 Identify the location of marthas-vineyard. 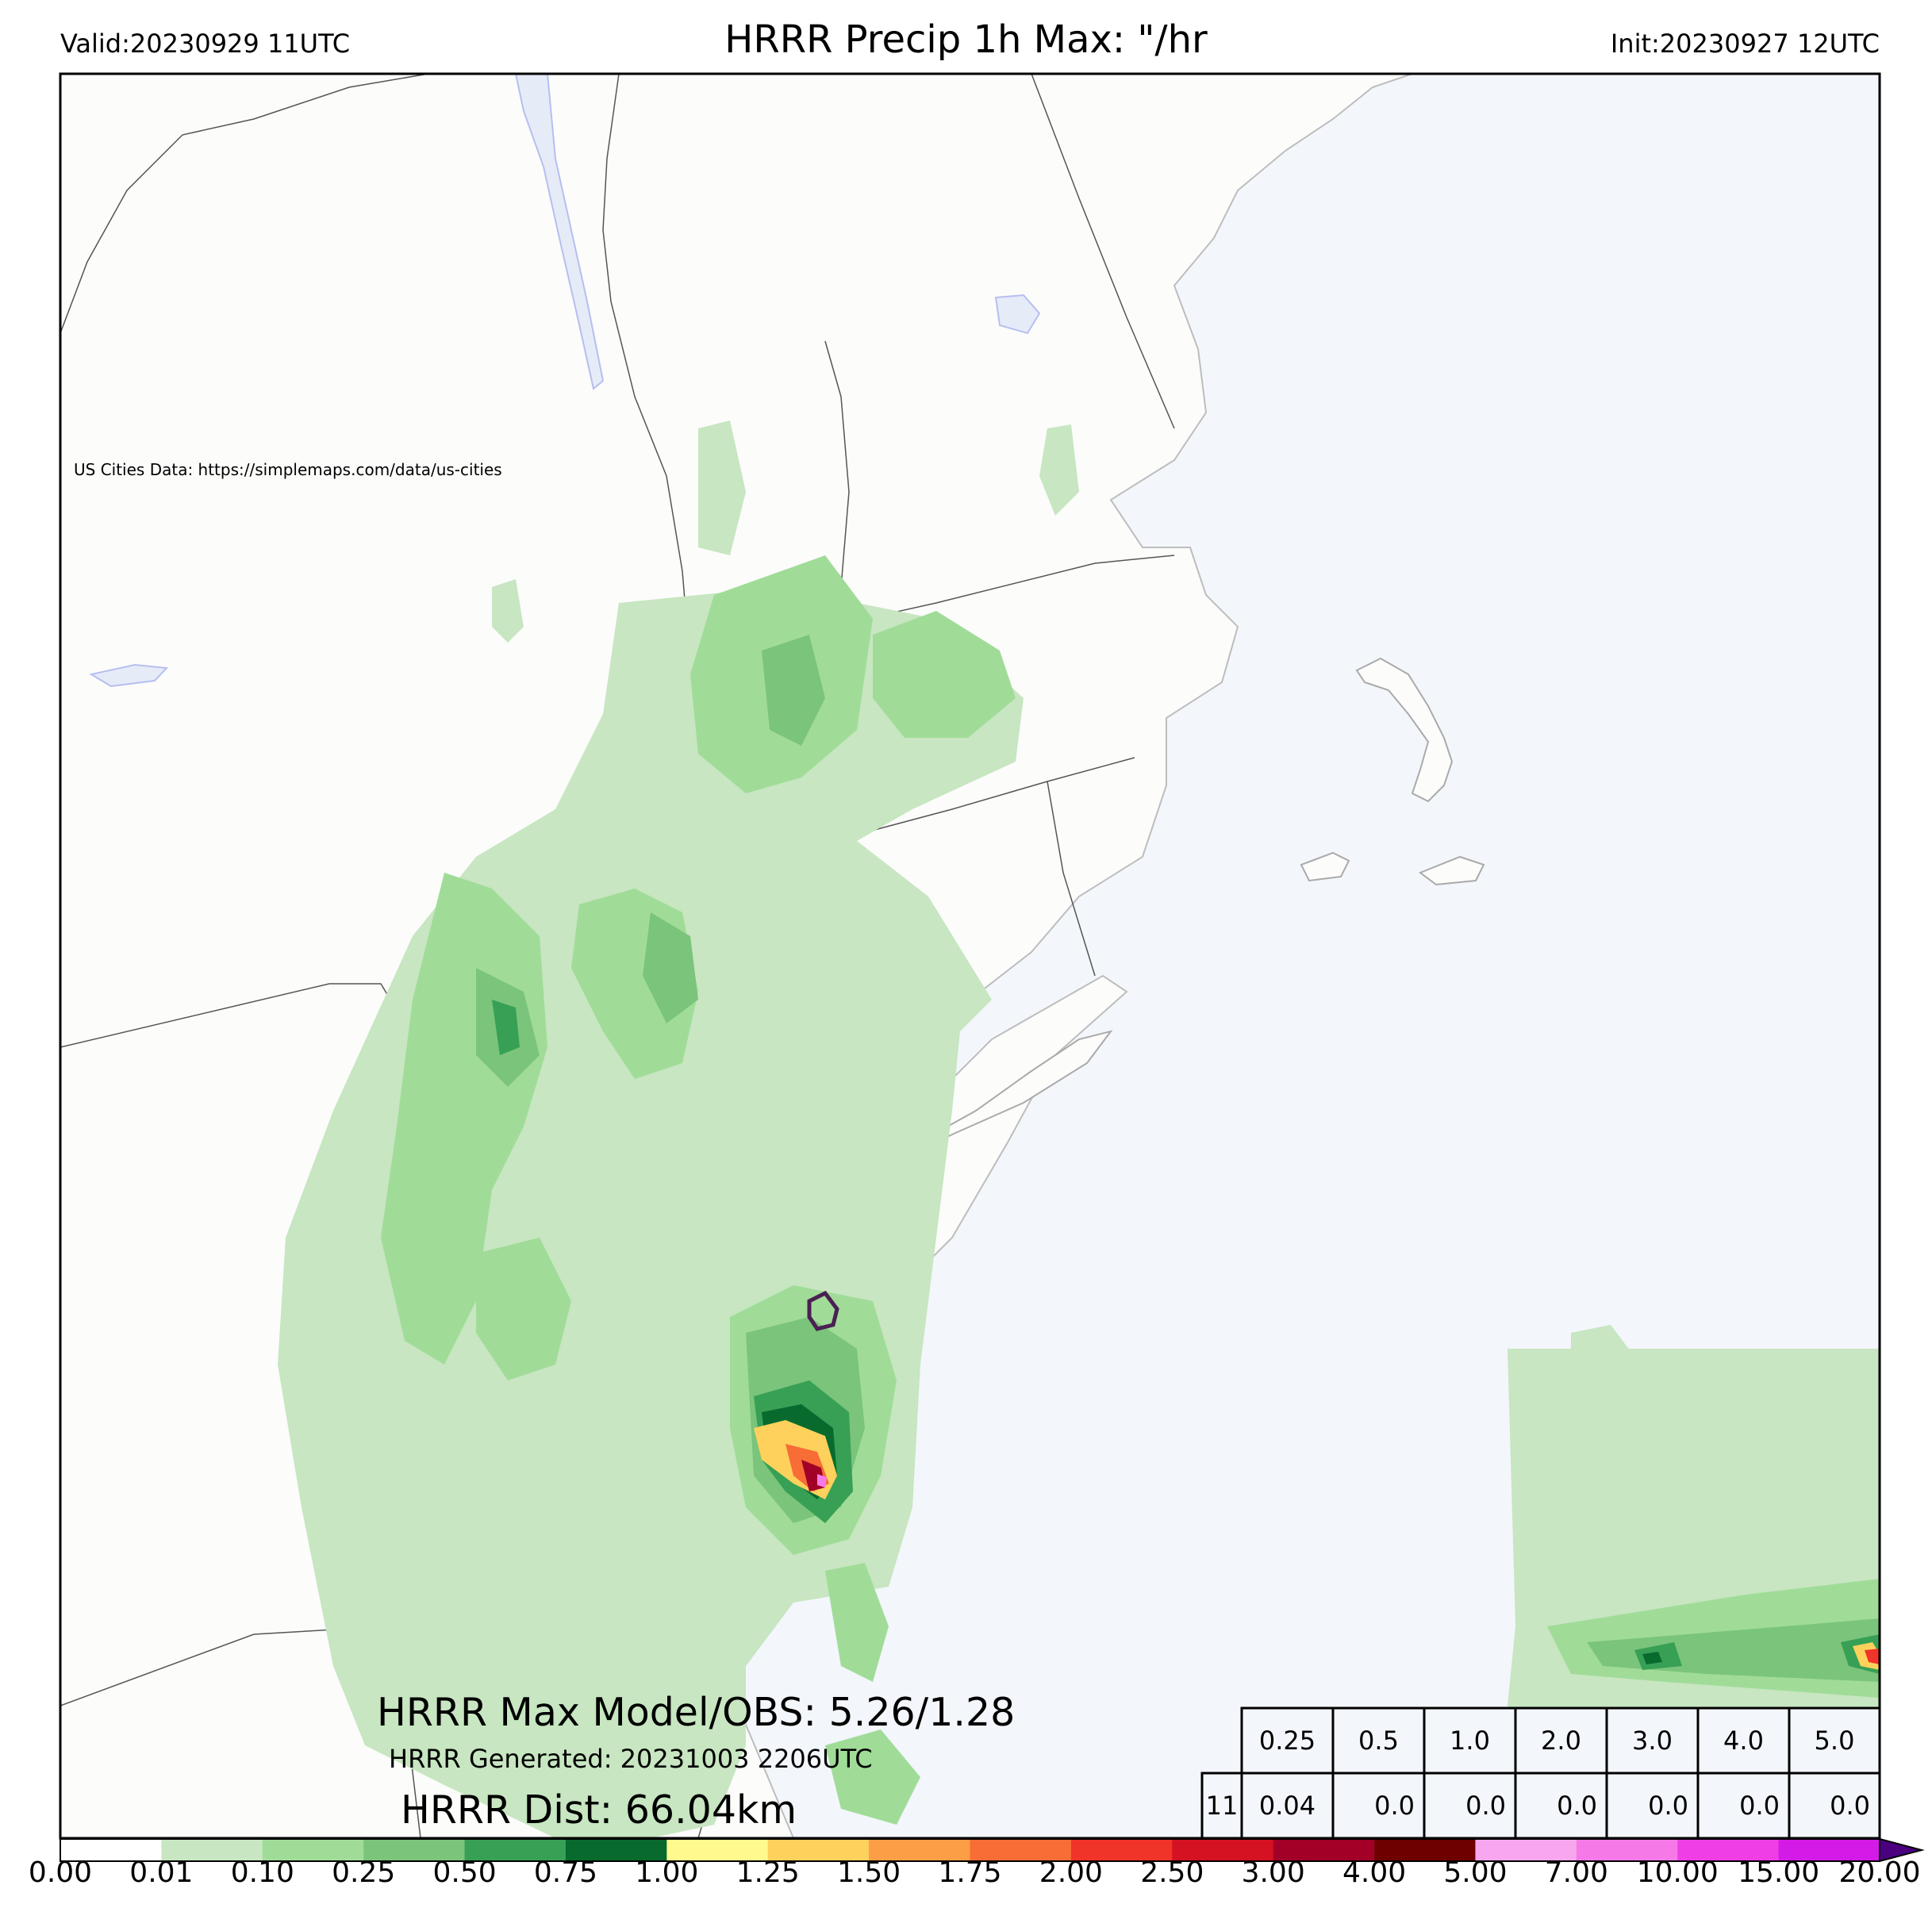
(1325, 867).